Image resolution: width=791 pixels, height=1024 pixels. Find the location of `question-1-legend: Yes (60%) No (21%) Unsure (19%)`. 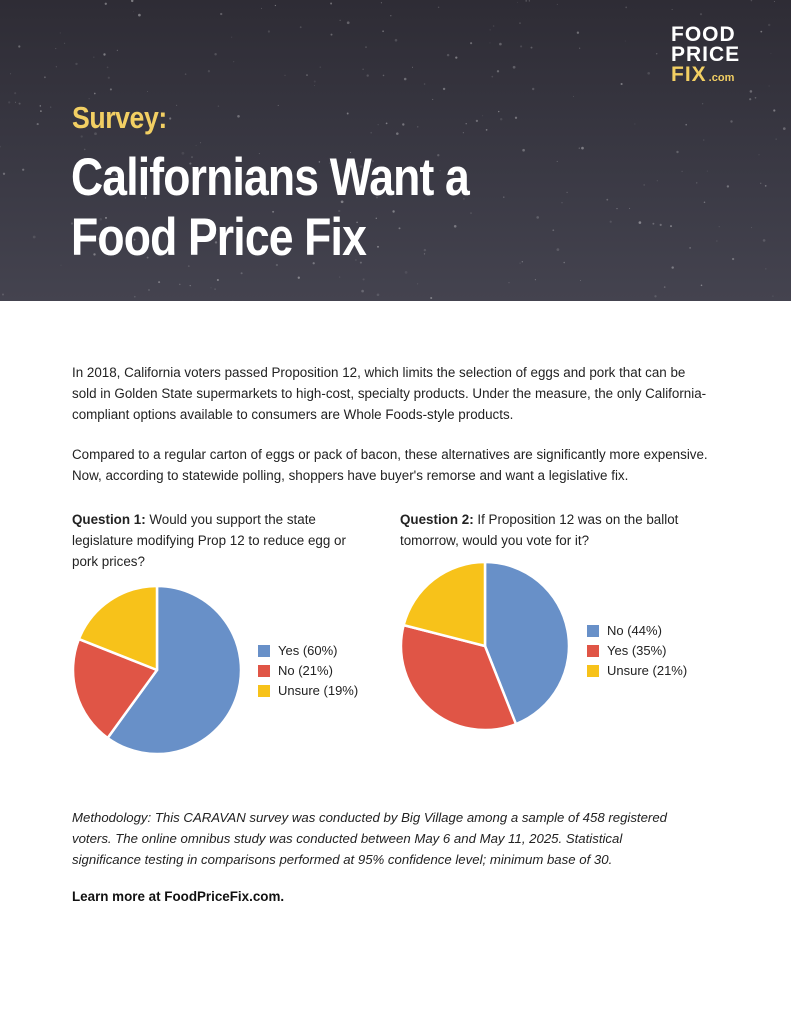

question-1-legend: Yes (60%) No (21%) Unsure (19%) is located at coordinates (308, 671).